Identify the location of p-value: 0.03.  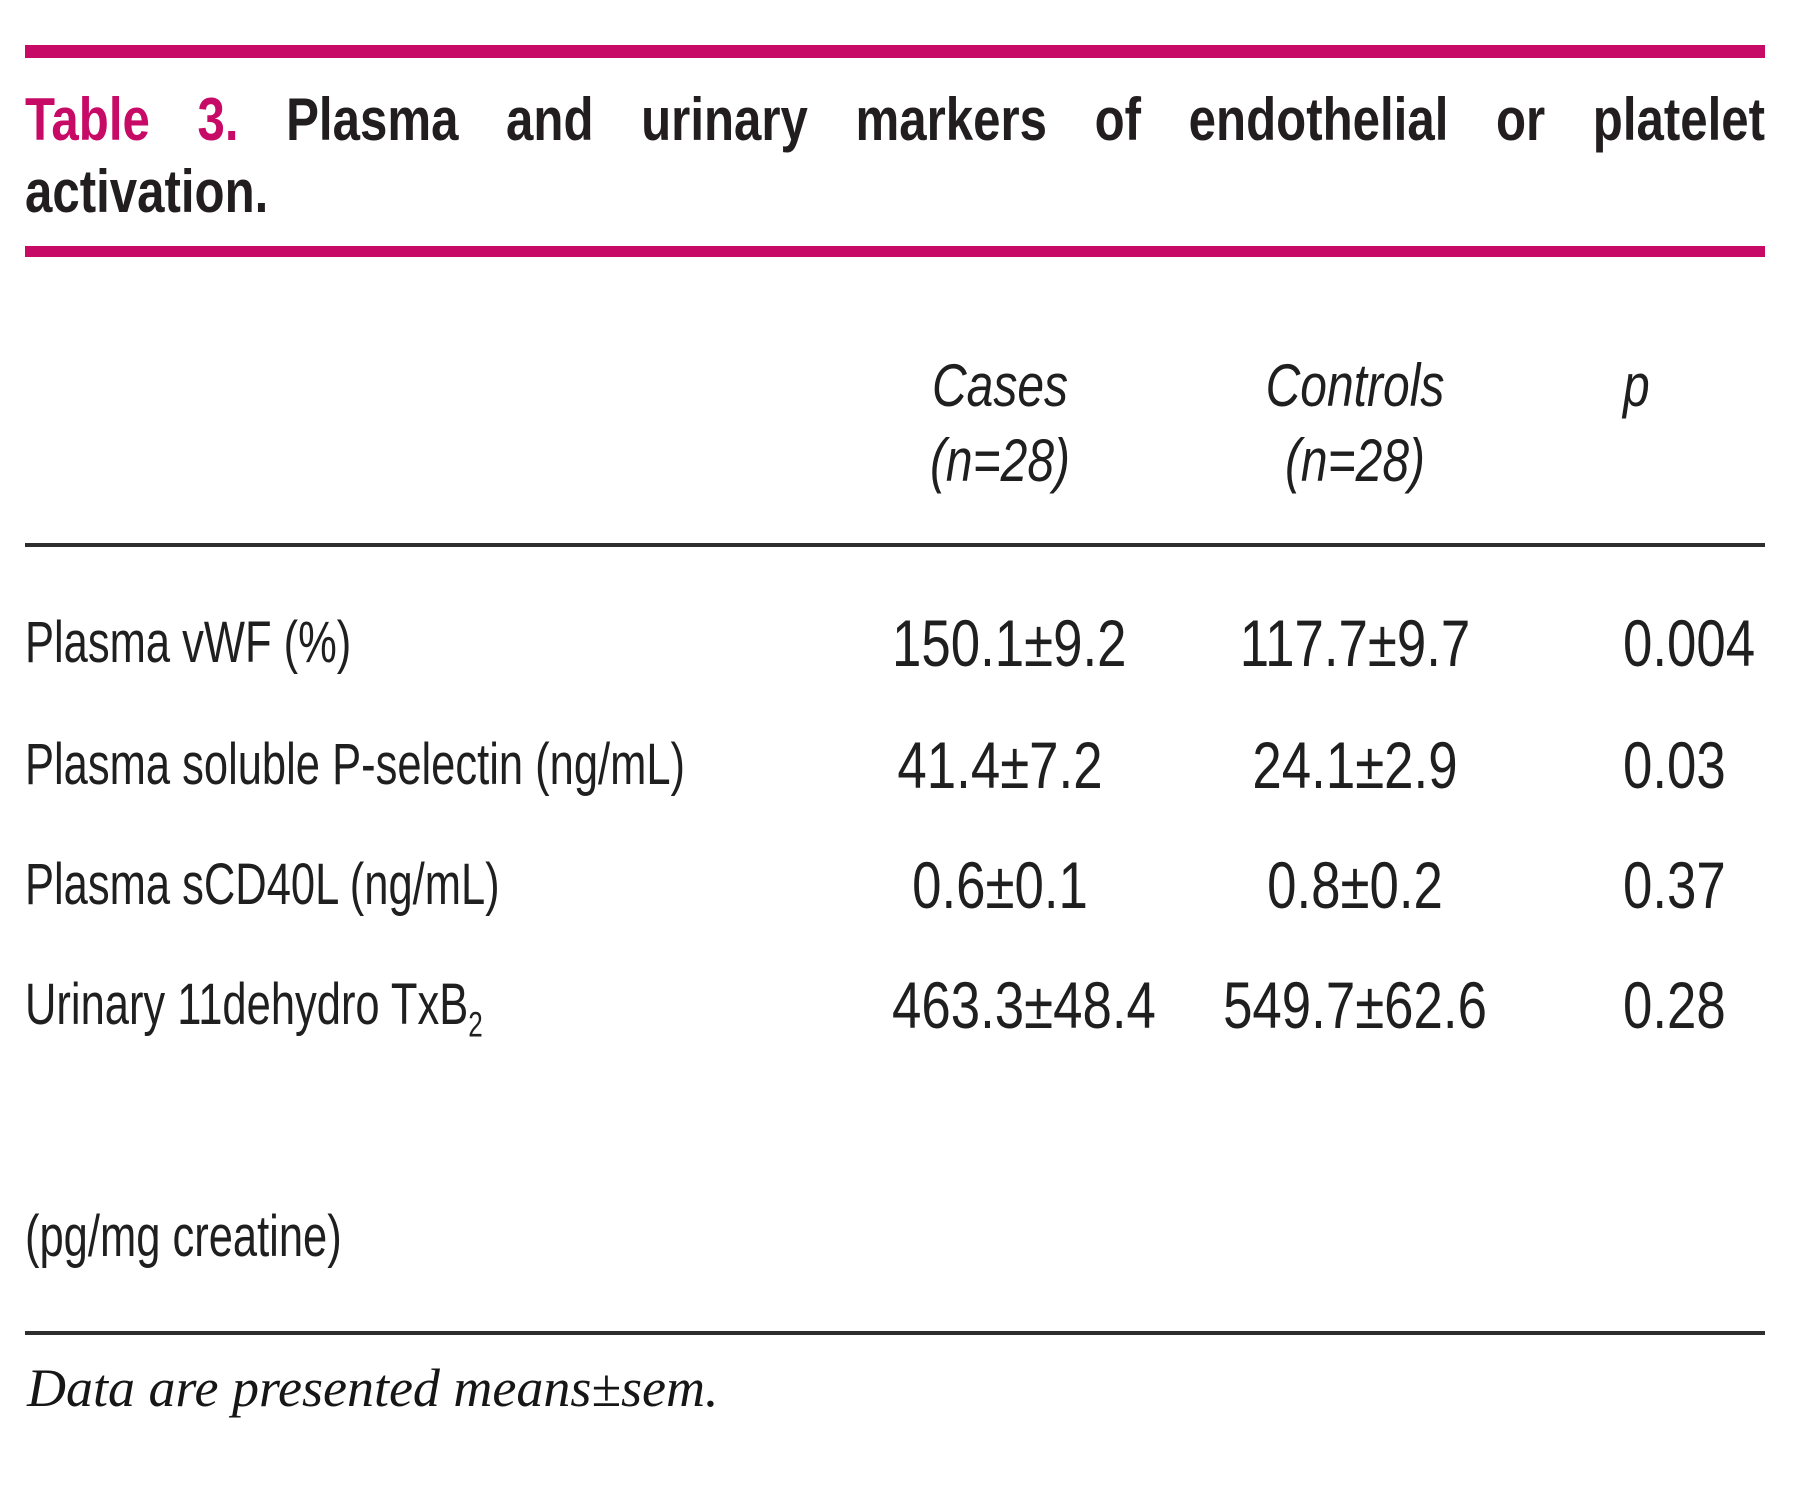
(1674, 765).